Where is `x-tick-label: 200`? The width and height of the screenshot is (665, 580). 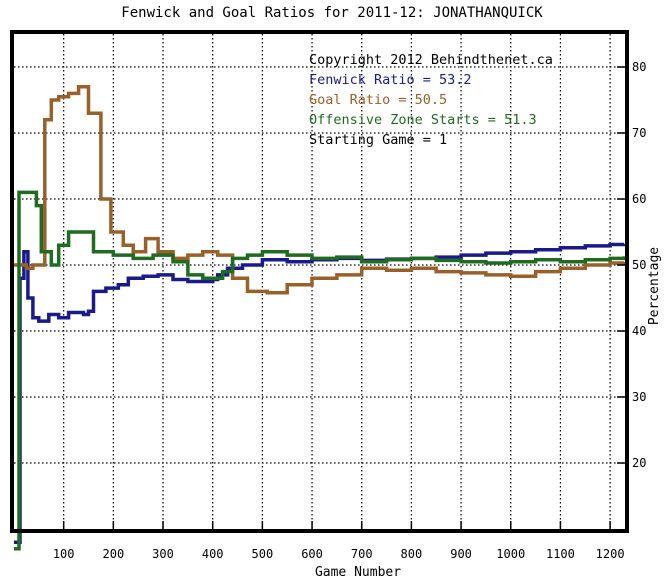 x-tick-label: 200 is located at coordinates (114, 554).